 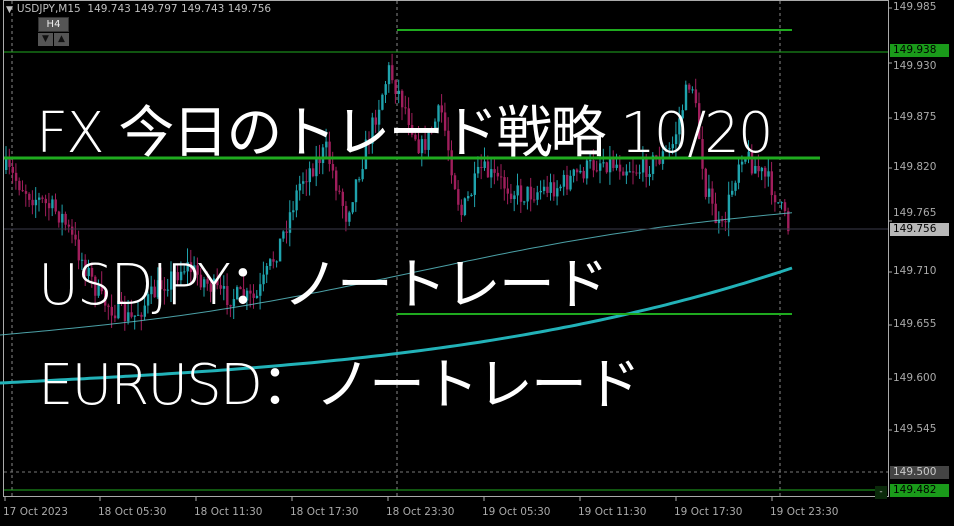 What do you see at coordinates (53, 24) in the screenshot?
I see `timeframe-button: H4` at bounding box center [53, 24].